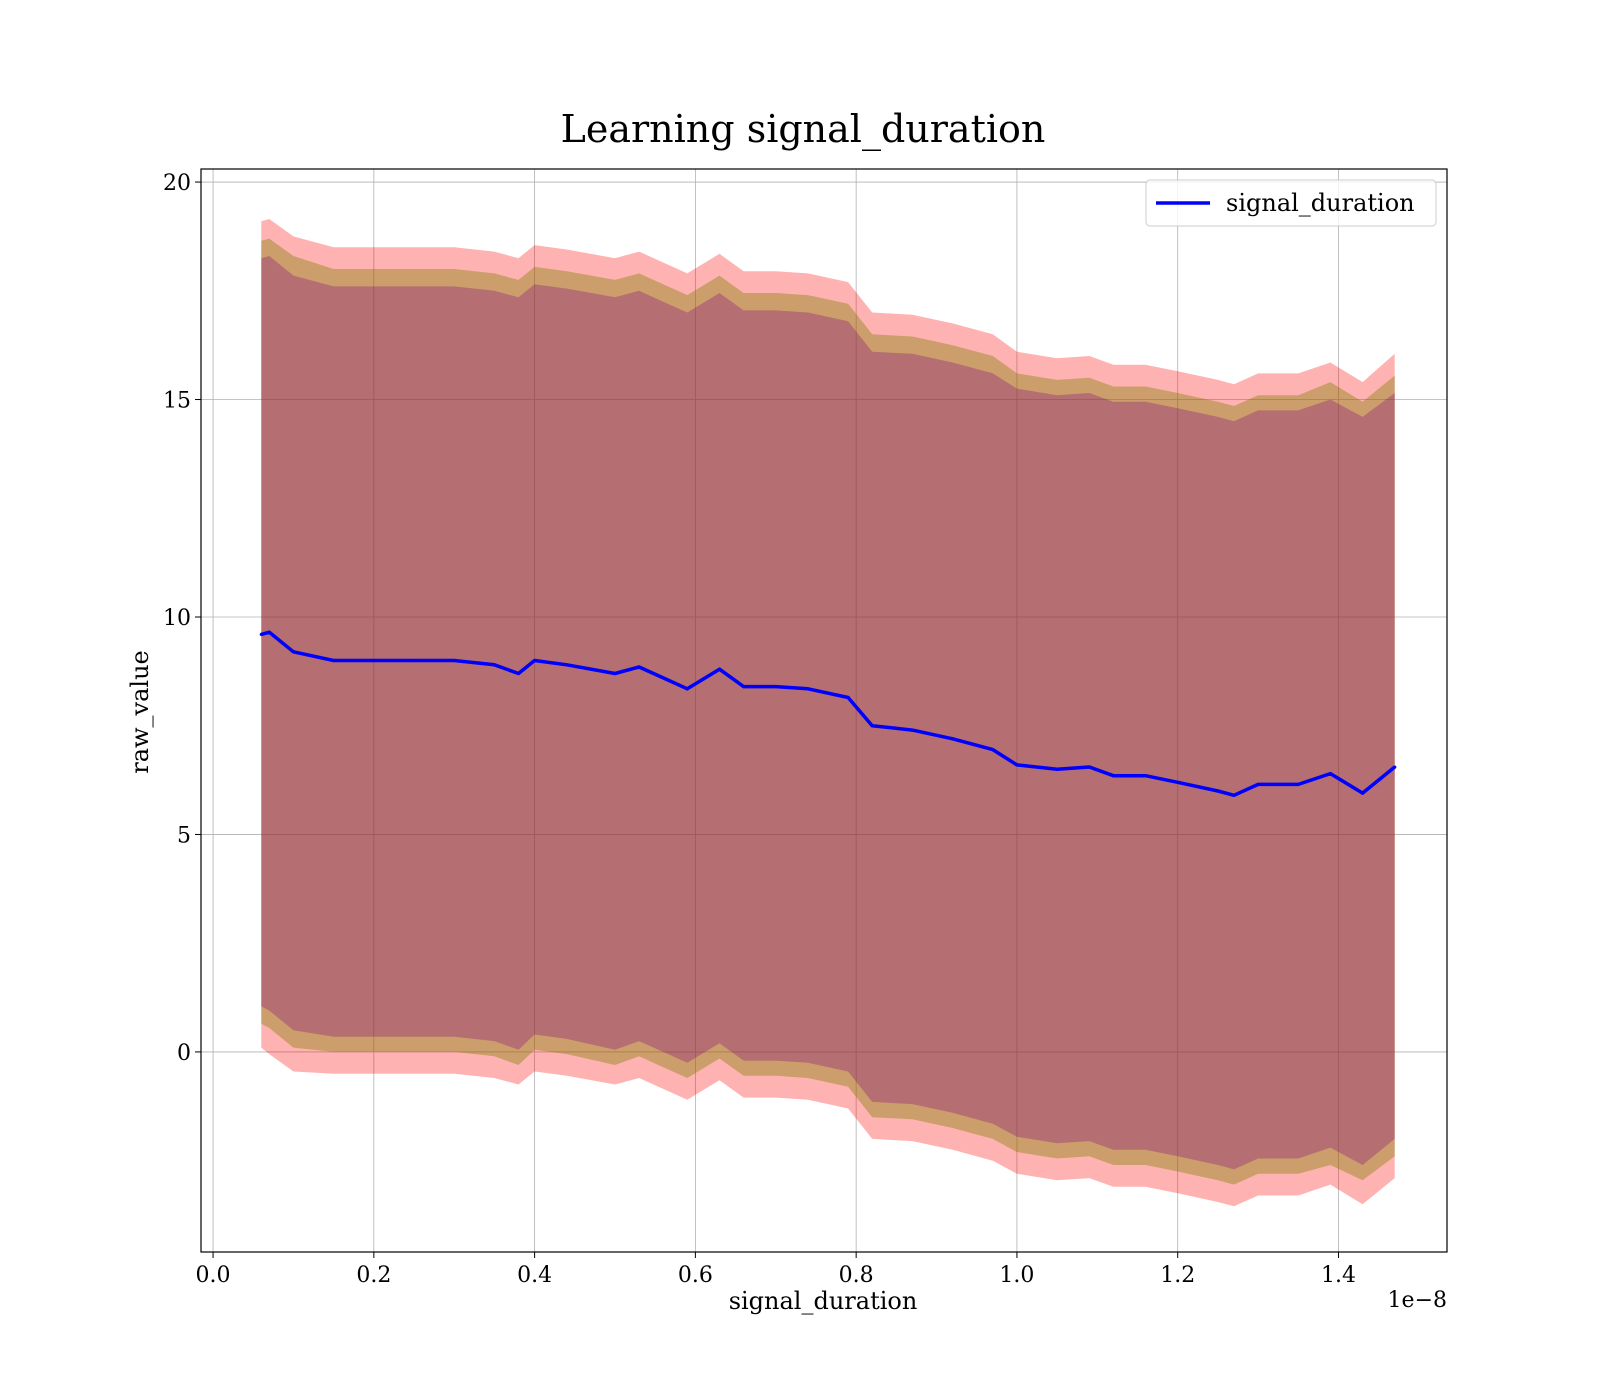 Image resolution: width=1600 pixels, height=1400 pixels. What do you see at coordinates (140, 712) in the screenshot?
I see `y-axis-label: raw_value` at bounding box center [140, 712].